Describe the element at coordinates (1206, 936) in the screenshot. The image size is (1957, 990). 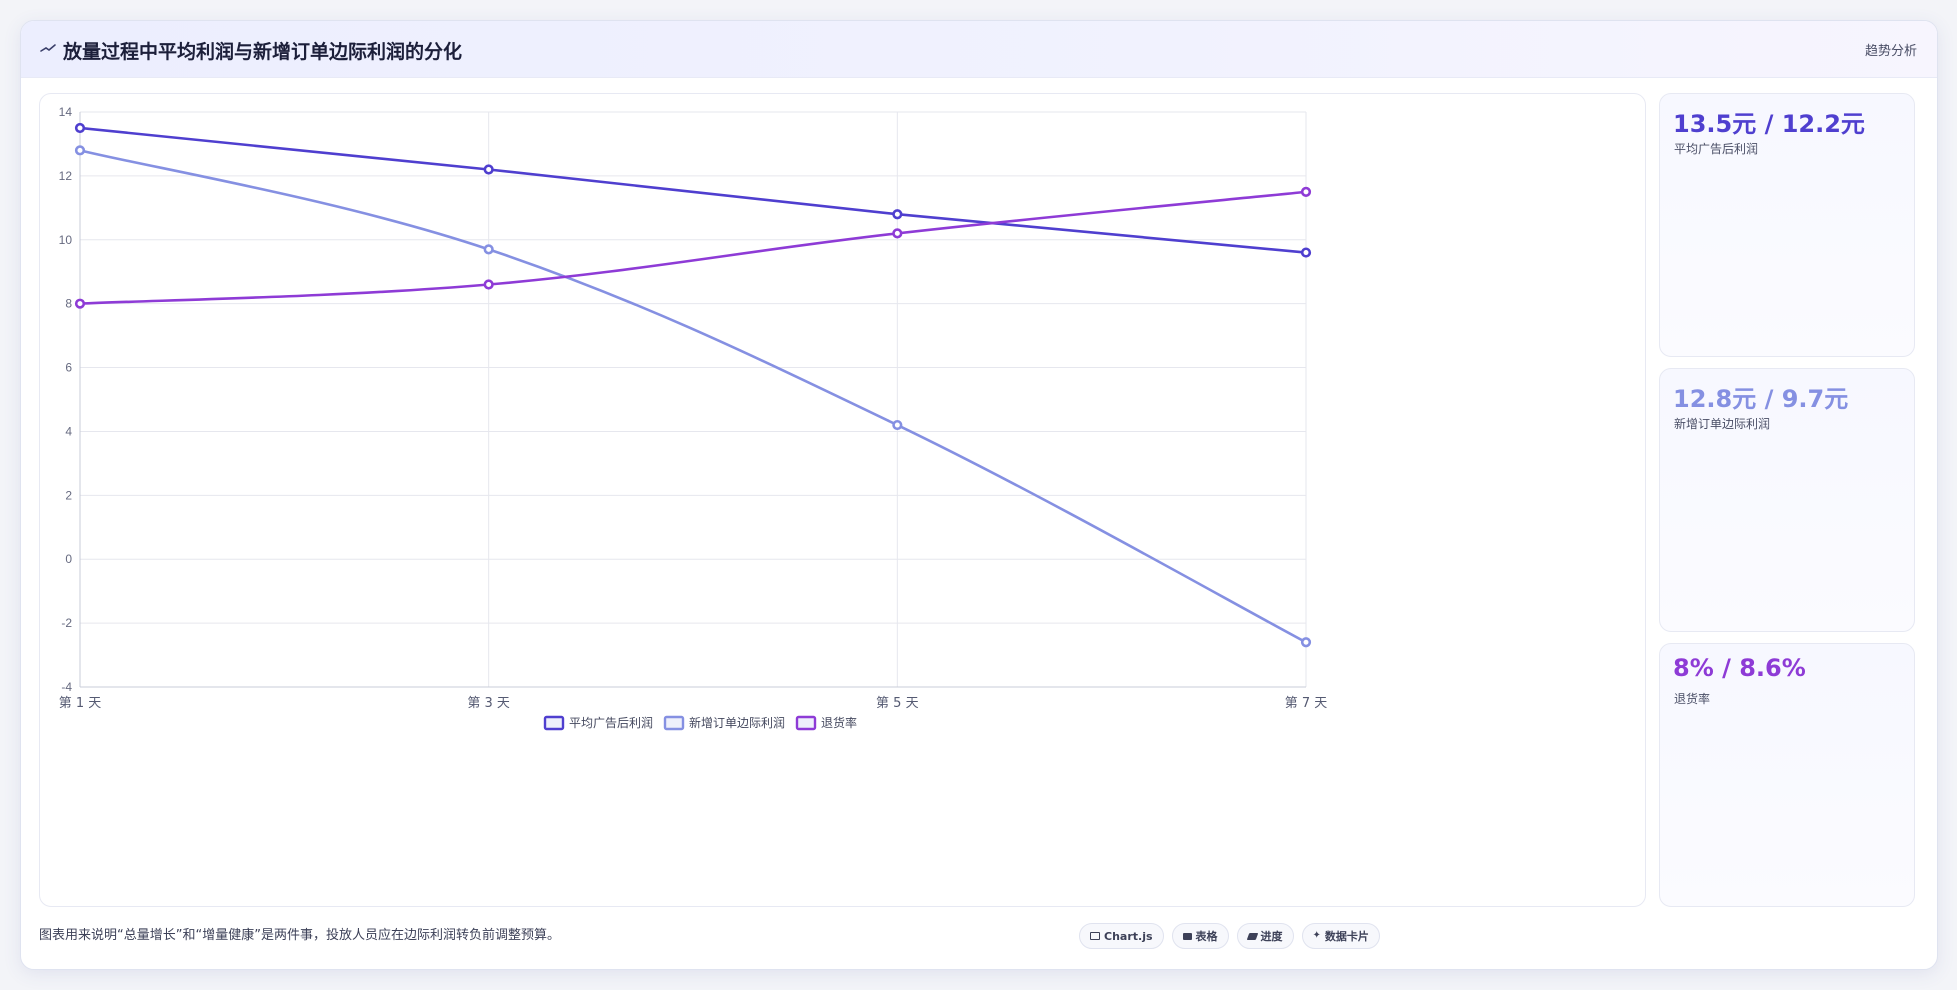
I see `chip-label: 表格` at that location.